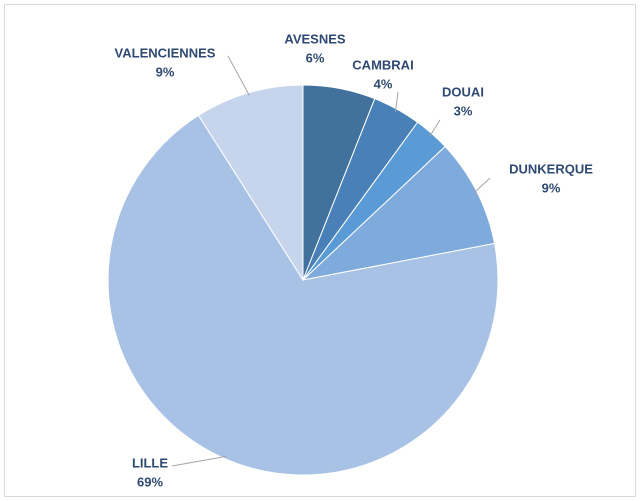 This screenshot has height=501, width=640. I want to click on slice-value-label: 6%, so click(315, 57).